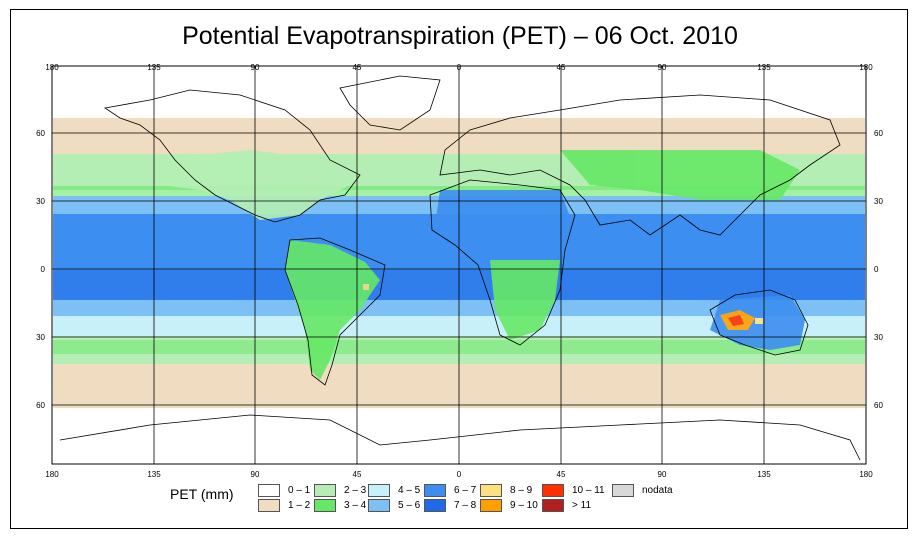  What do you see at coordinates (465, 505) in the screenshot?
I see `legend-label-7-8: 7 – 8` at bounding box center [465, 505].